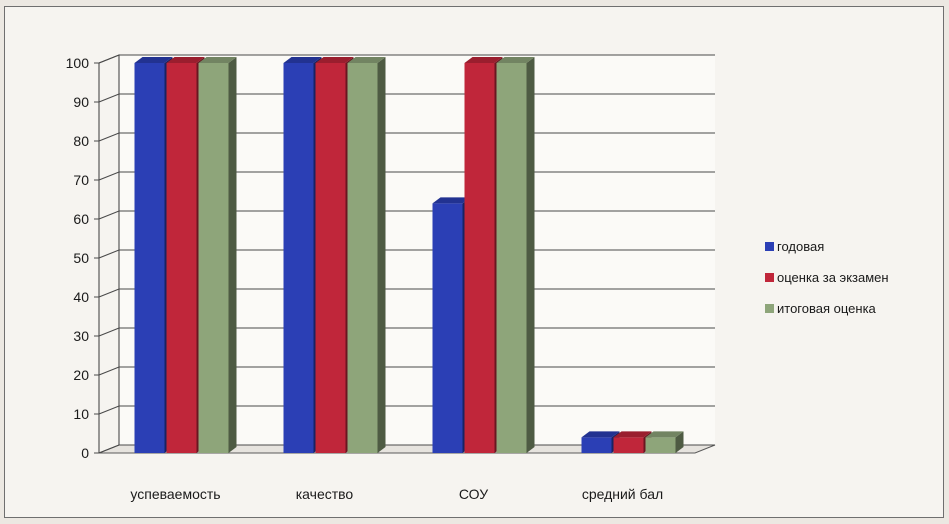 This screenshot has width=949, height=524. I want to click on x-tick-label: качество, so click(325, 494).